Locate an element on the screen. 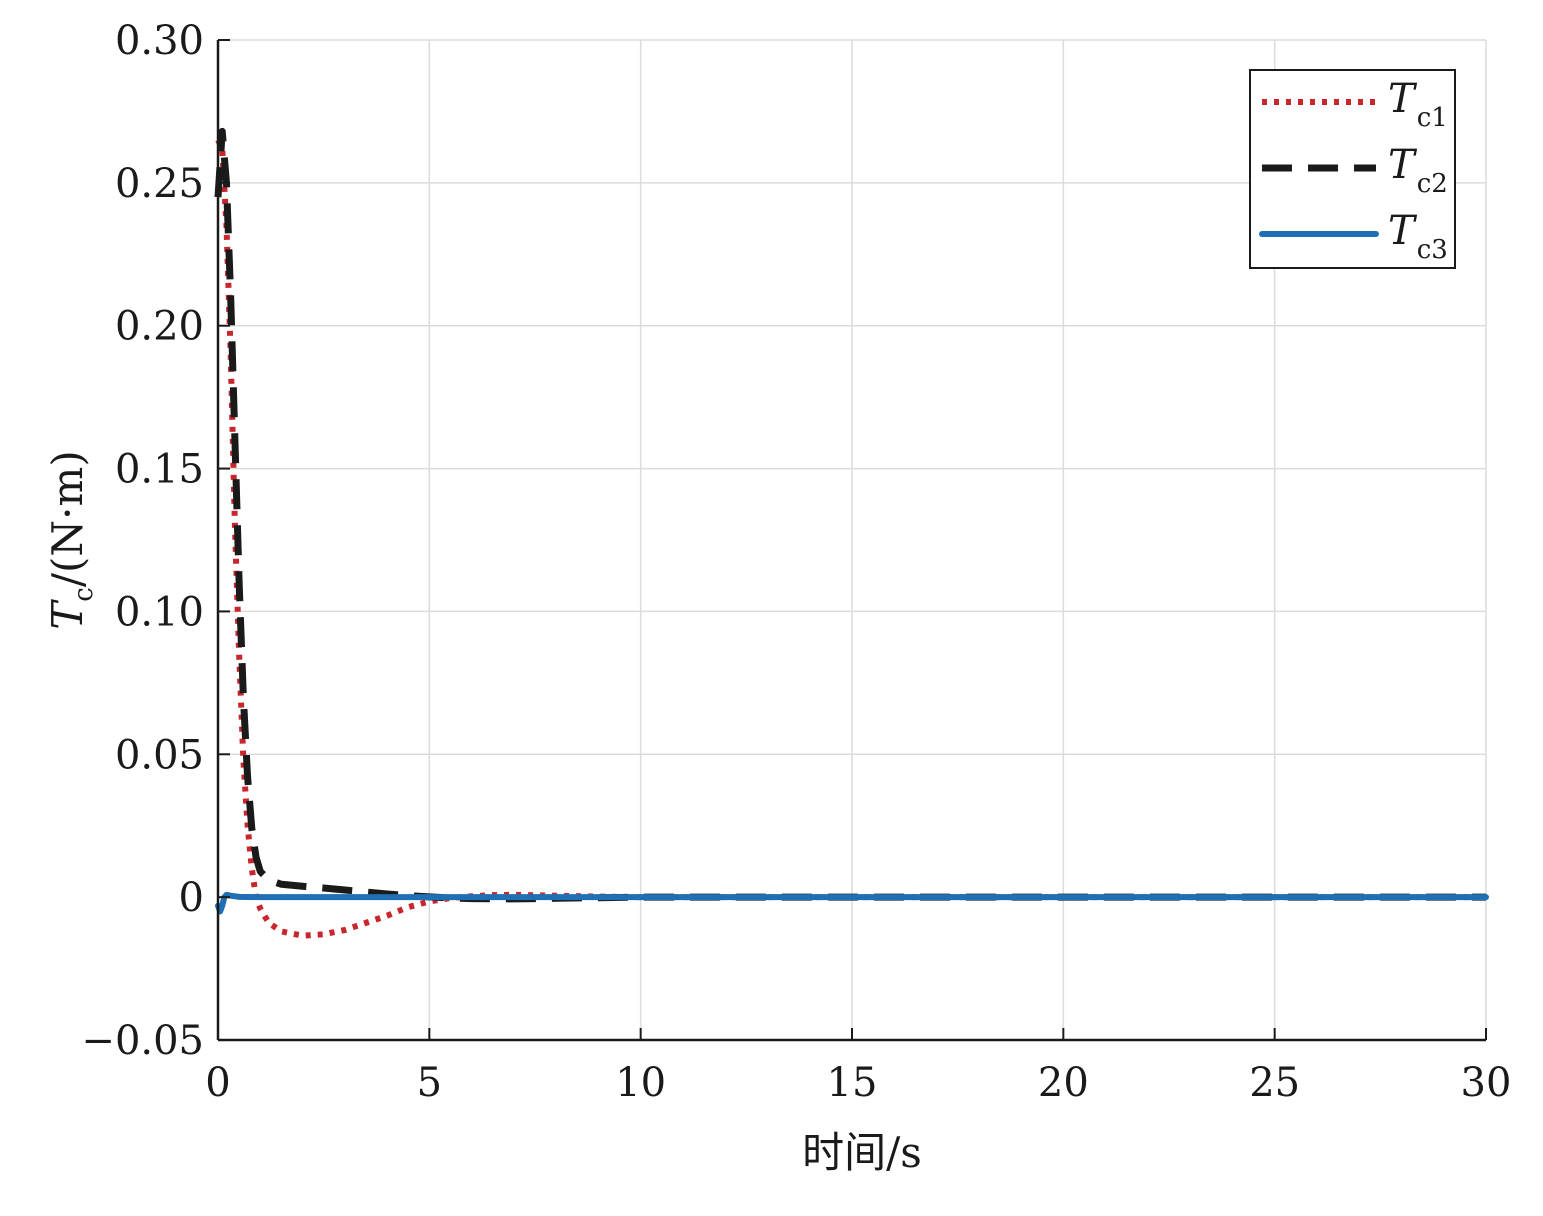 The image size is (1543, 1216). x-tick-label: 5 is located at coordinates (429, 1083).